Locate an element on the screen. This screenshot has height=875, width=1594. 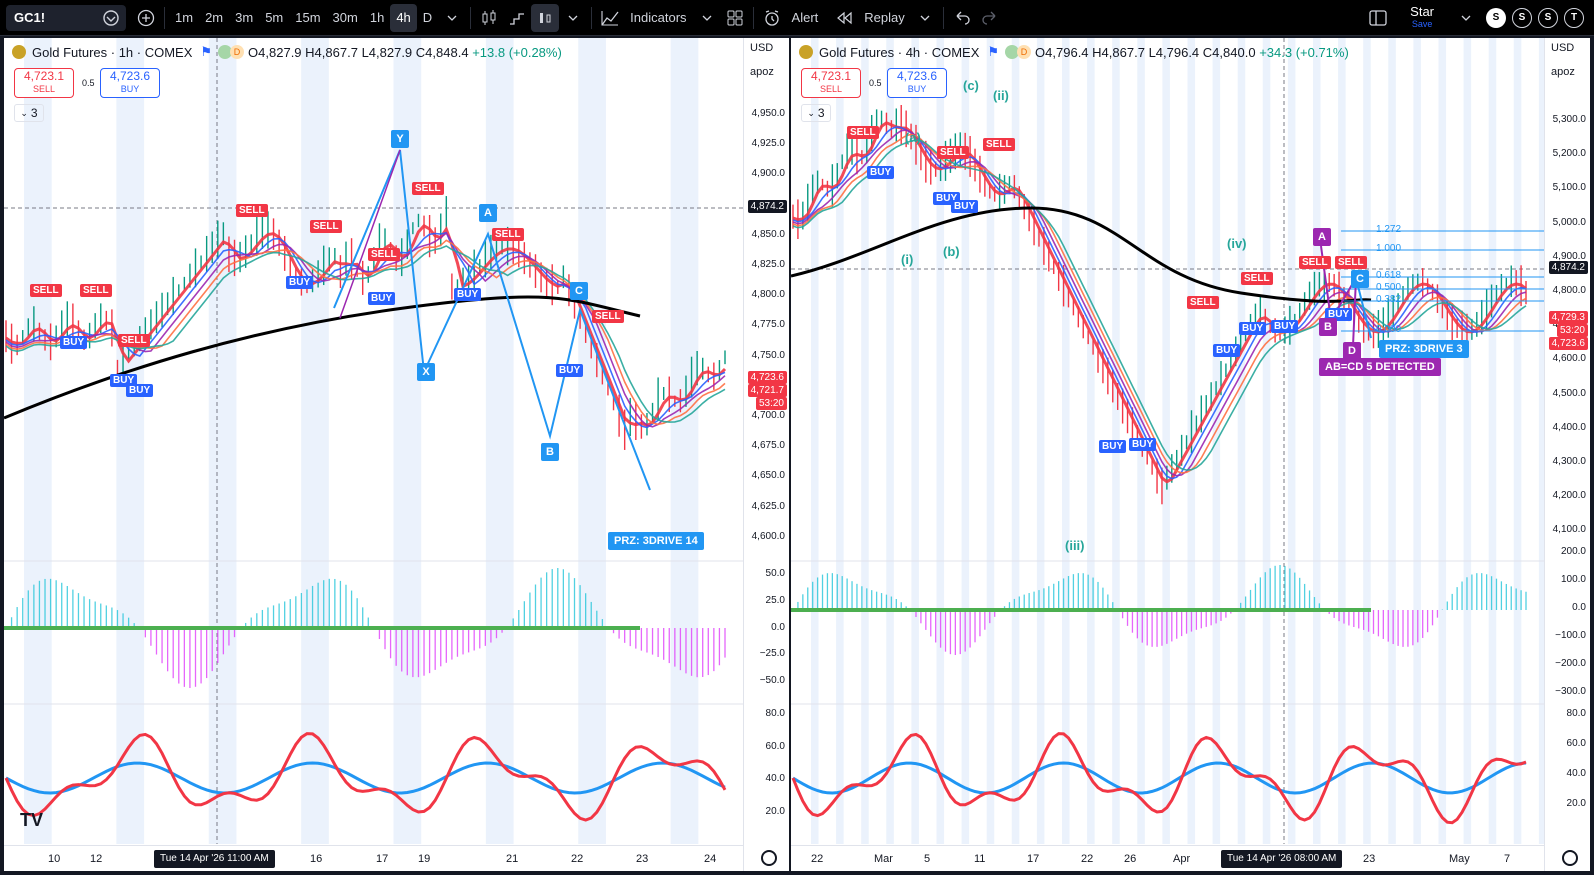
pattern-point-B: B is located at coordinates (550, 452).